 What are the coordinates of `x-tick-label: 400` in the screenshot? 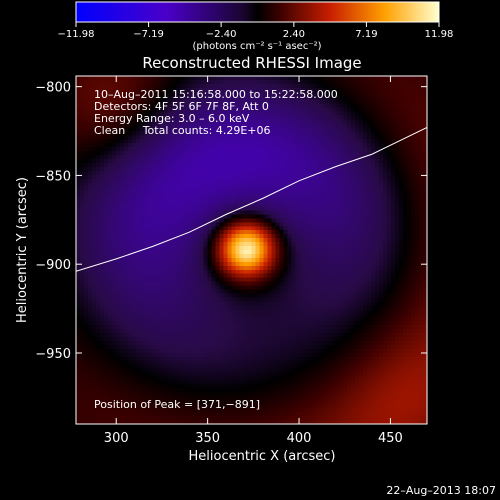 It's located at (299, 438).